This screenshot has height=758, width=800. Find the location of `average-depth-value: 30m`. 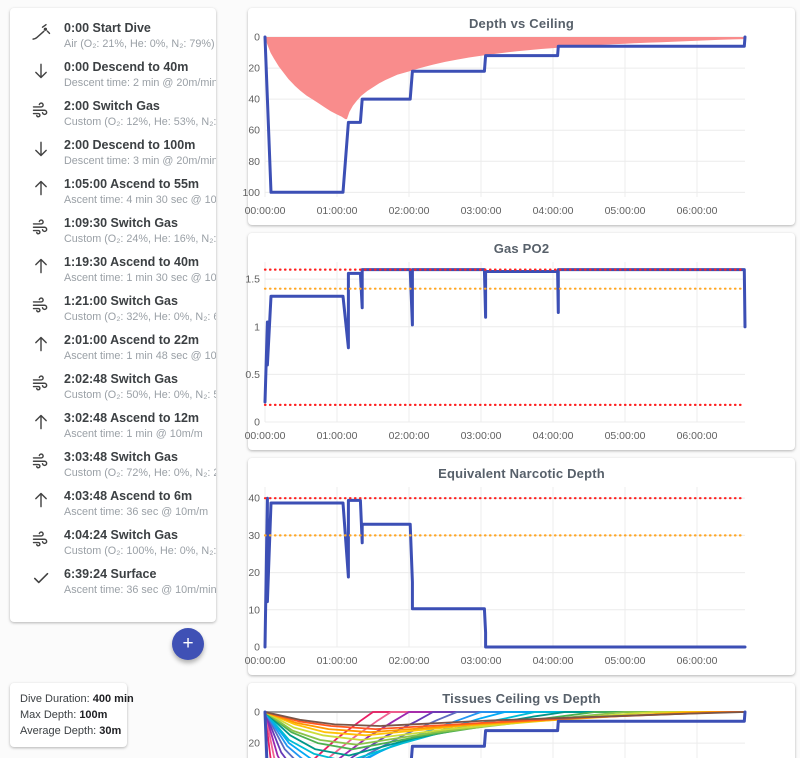

average-depth-value: 30m is located at coordinates (110, 731).